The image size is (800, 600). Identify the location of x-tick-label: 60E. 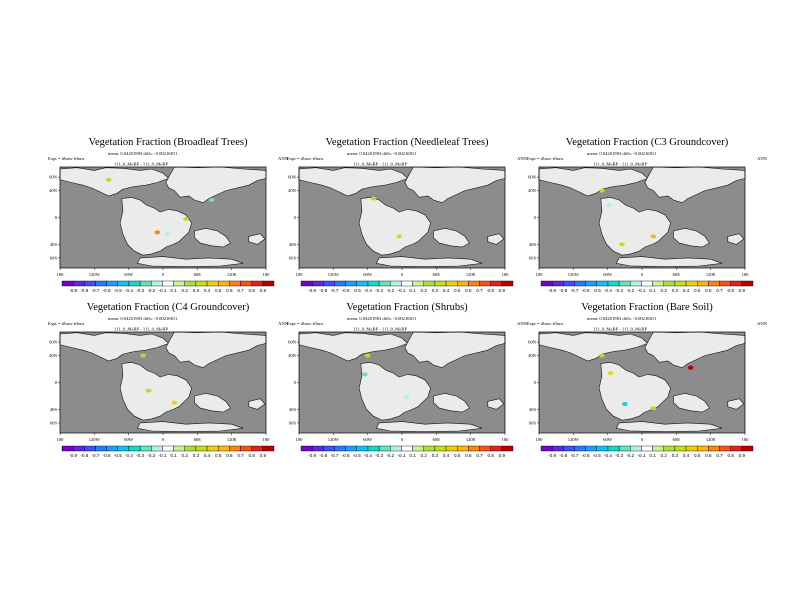
(677, 439).